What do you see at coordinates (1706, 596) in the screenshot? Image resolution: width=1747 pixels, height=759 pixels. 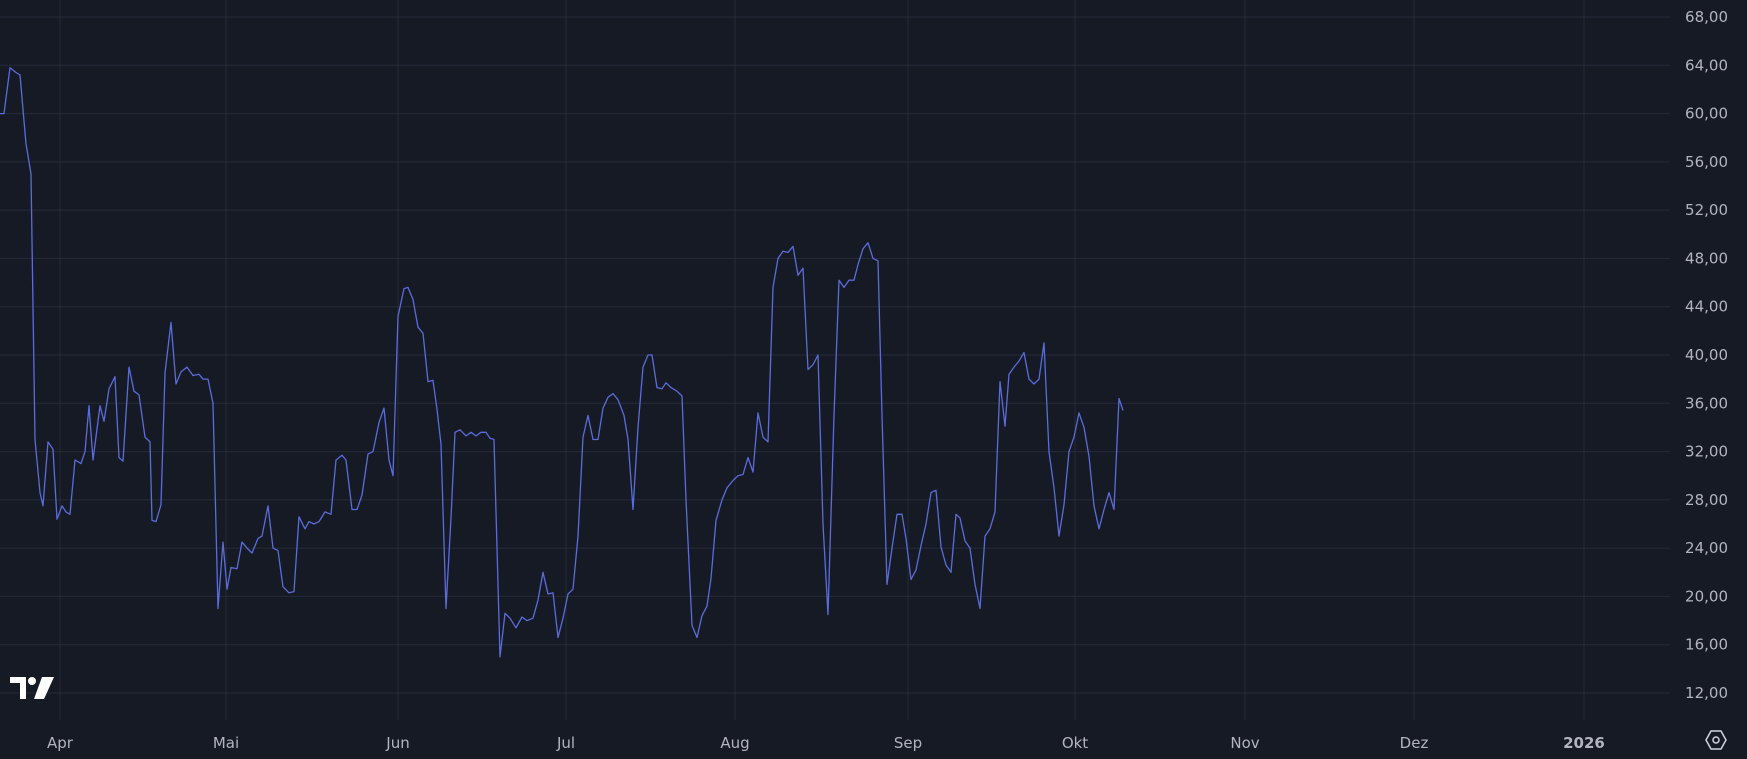 I see `y-axis-label: 20,00` at bounding box center [1706, 596].